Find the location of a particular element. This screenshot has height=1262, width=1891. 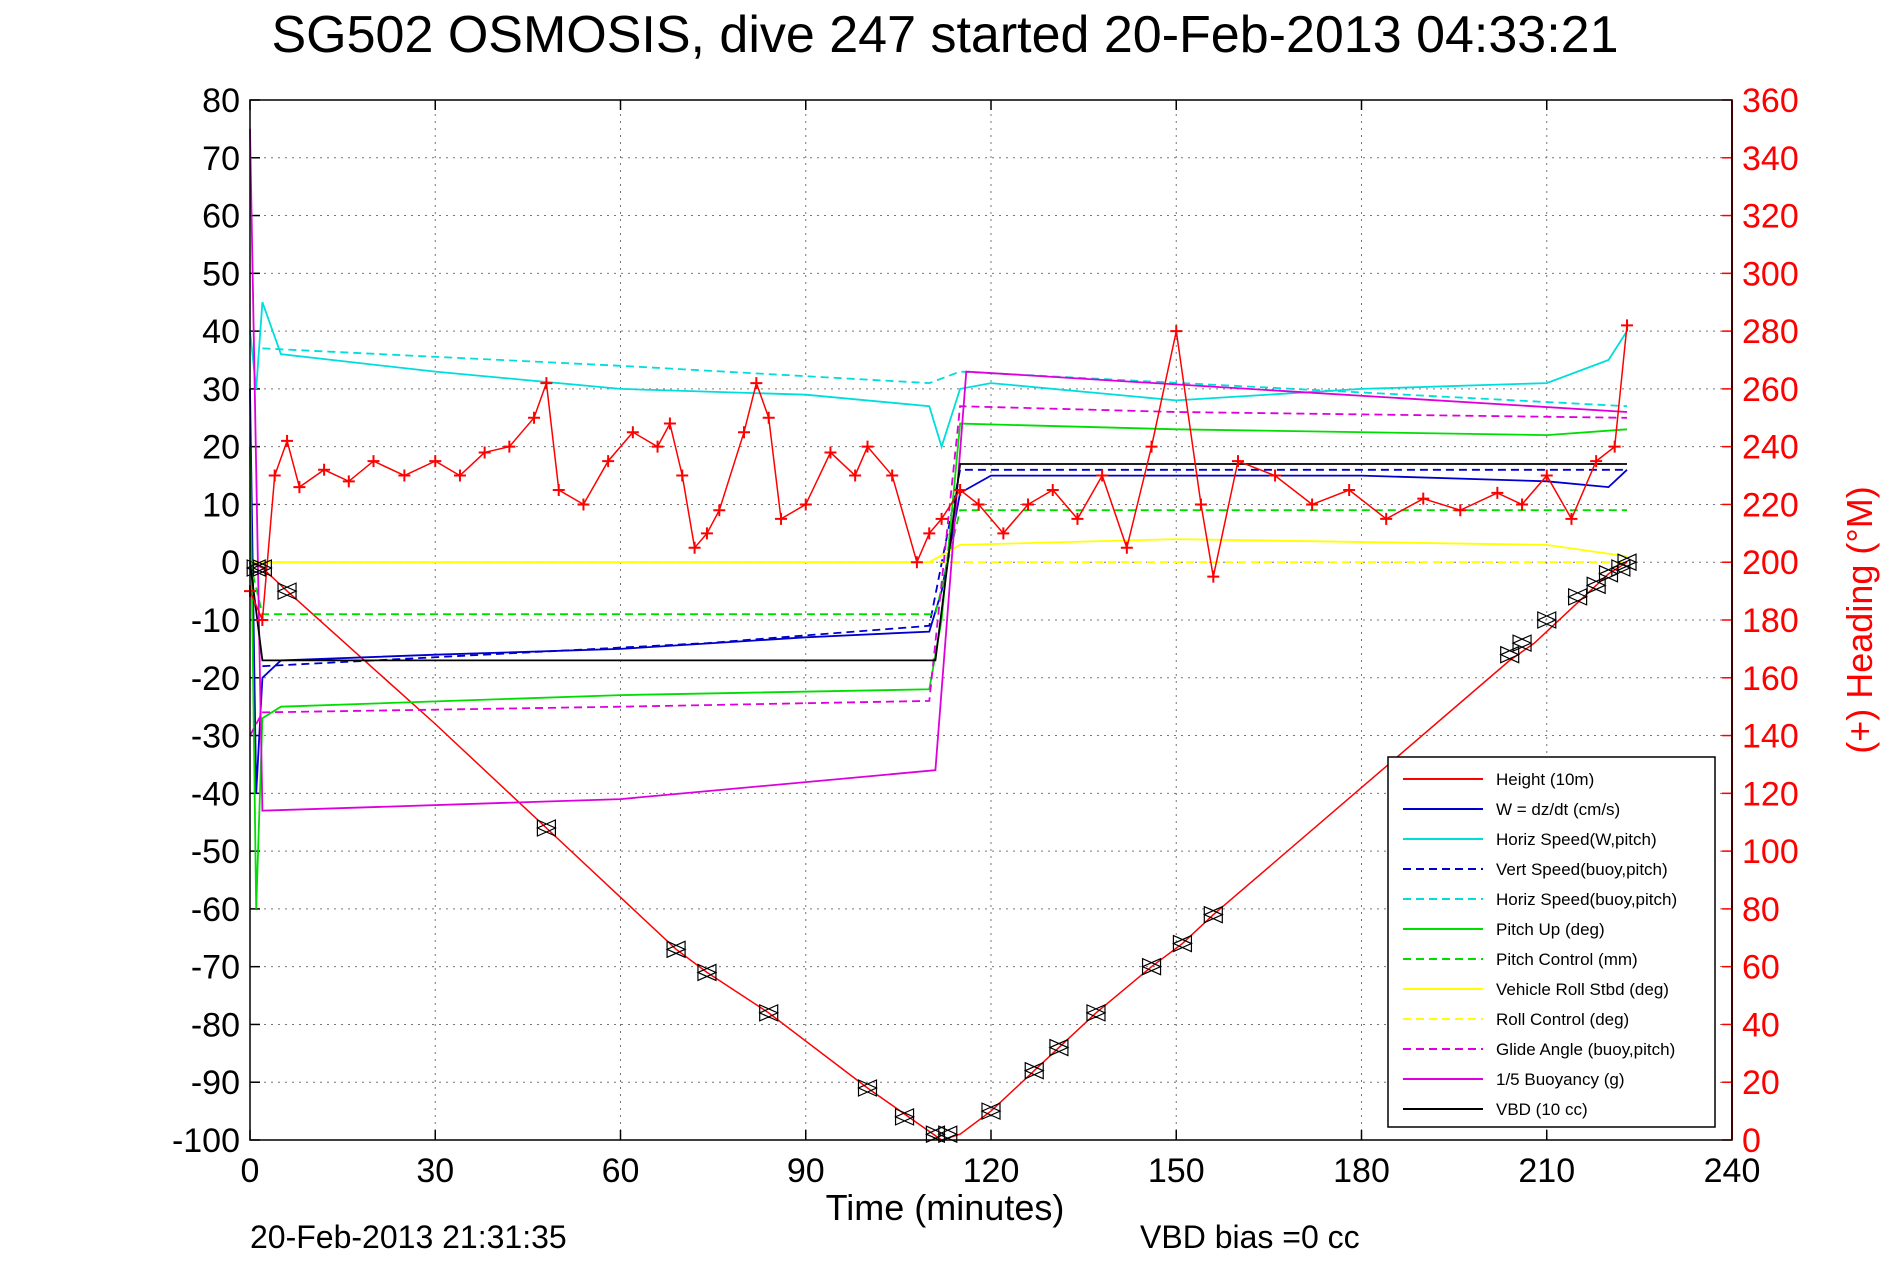

right-tick-label: 160 is located at coordinates (1770, 679).